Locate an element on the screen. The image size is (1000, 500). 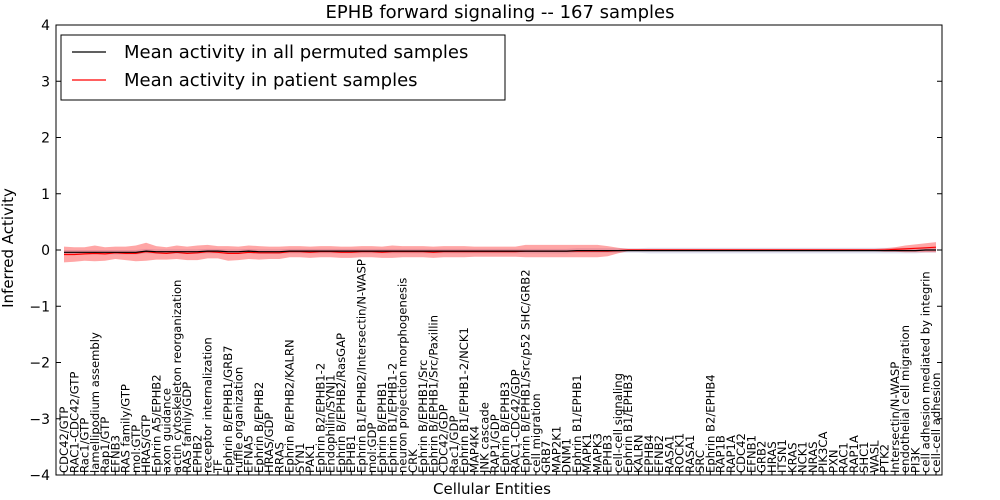
category-label: DNM1 is located at coordinates (567, 455).